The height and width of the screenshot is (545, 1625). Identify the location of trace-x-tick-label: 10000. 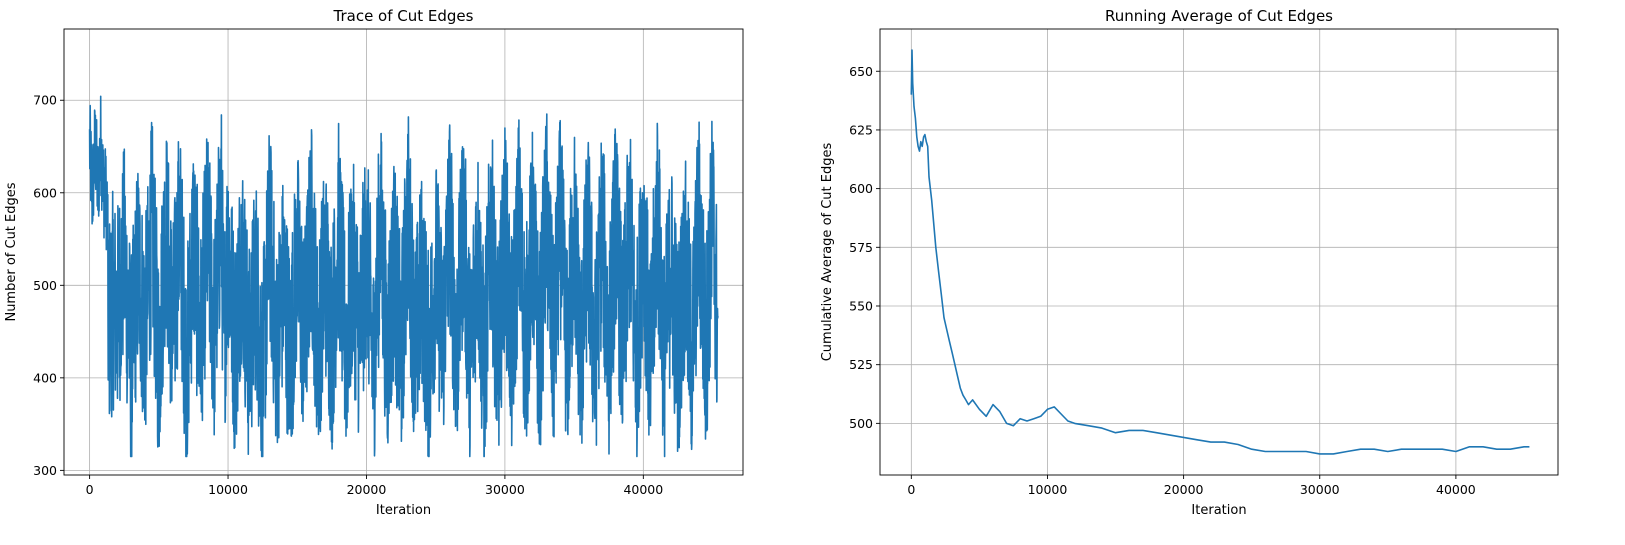
(228, 489).